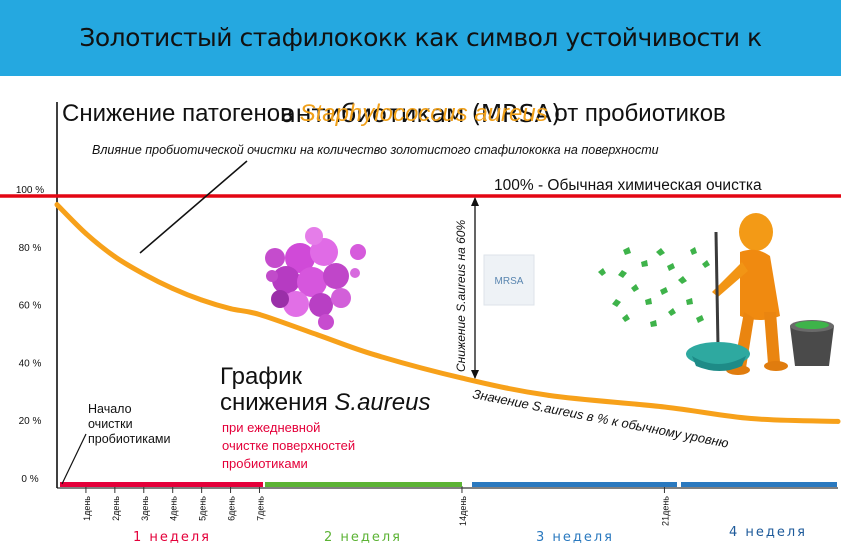  Describe the element at coordinates (382, 402) in the screenshot. I see `graph-title-line2-species: S.aureus` at that location.